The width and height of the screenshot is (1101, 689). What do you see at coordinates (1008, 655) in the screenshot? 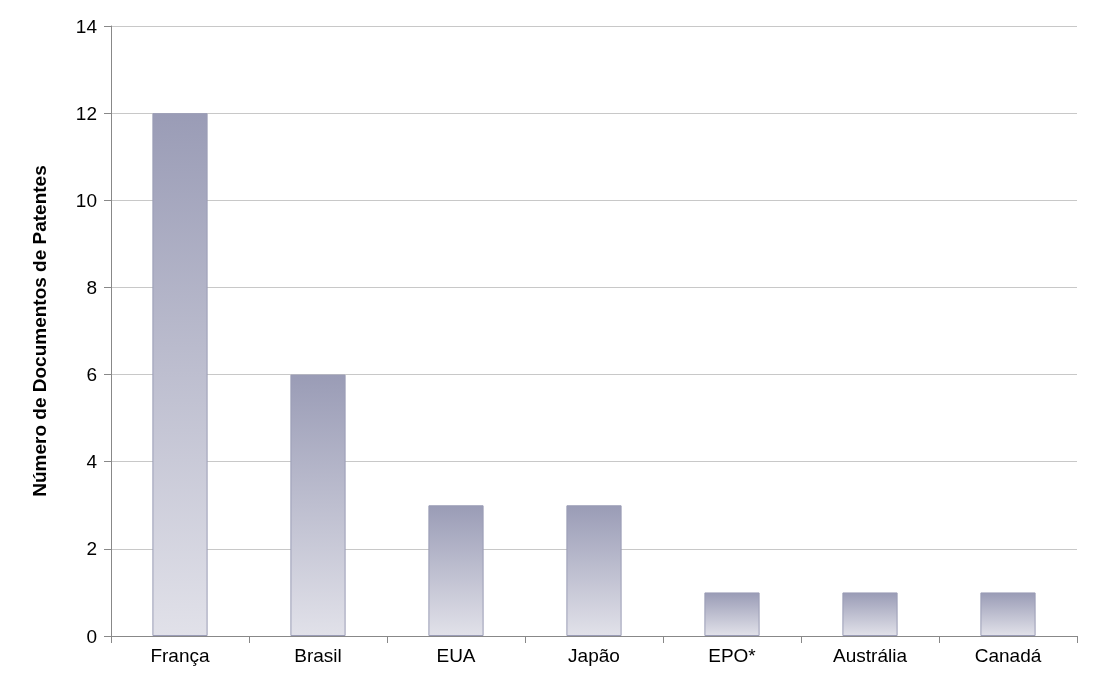
I see `x-tick-label: Canadá` at bounding box center [1008, 655].